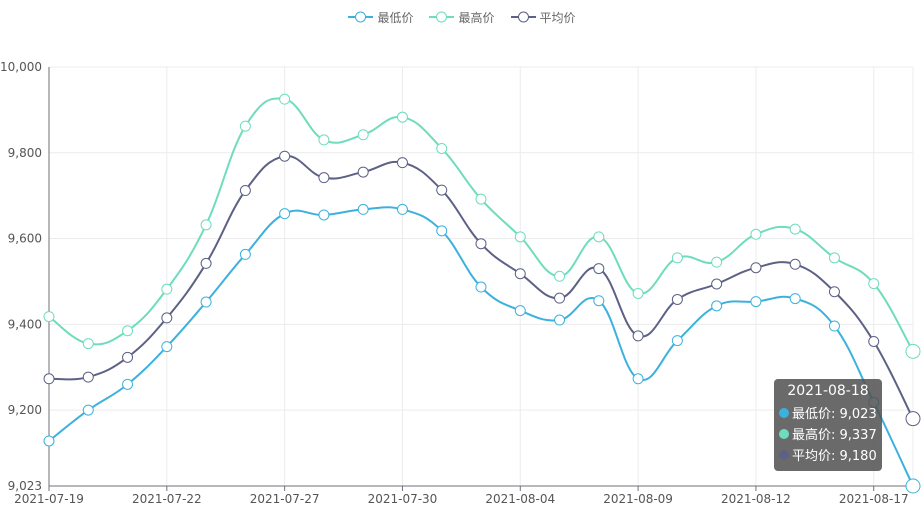  Describe the element at coordinates (834, 435) in the screenshot. I see `tooltip-high-label: 最高价: 9,337` at that location.